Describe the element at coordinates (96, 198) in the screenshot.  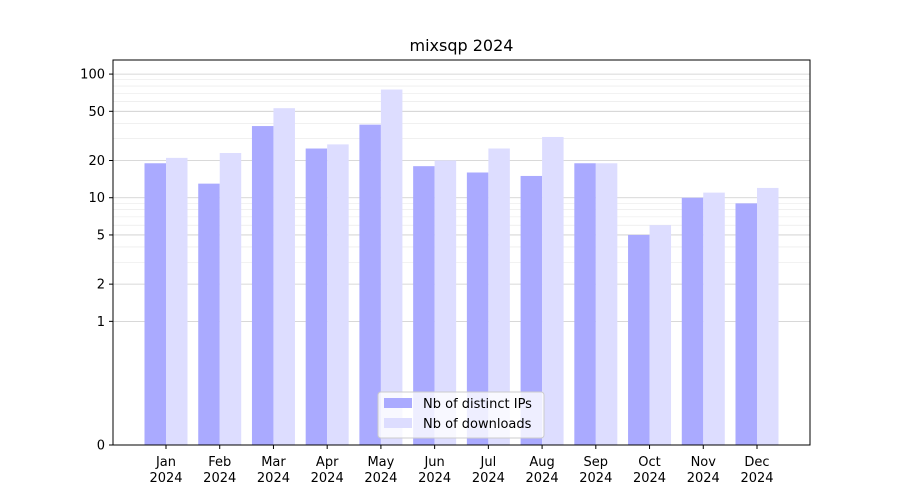
I see `y-tick-label: 10` at that location.